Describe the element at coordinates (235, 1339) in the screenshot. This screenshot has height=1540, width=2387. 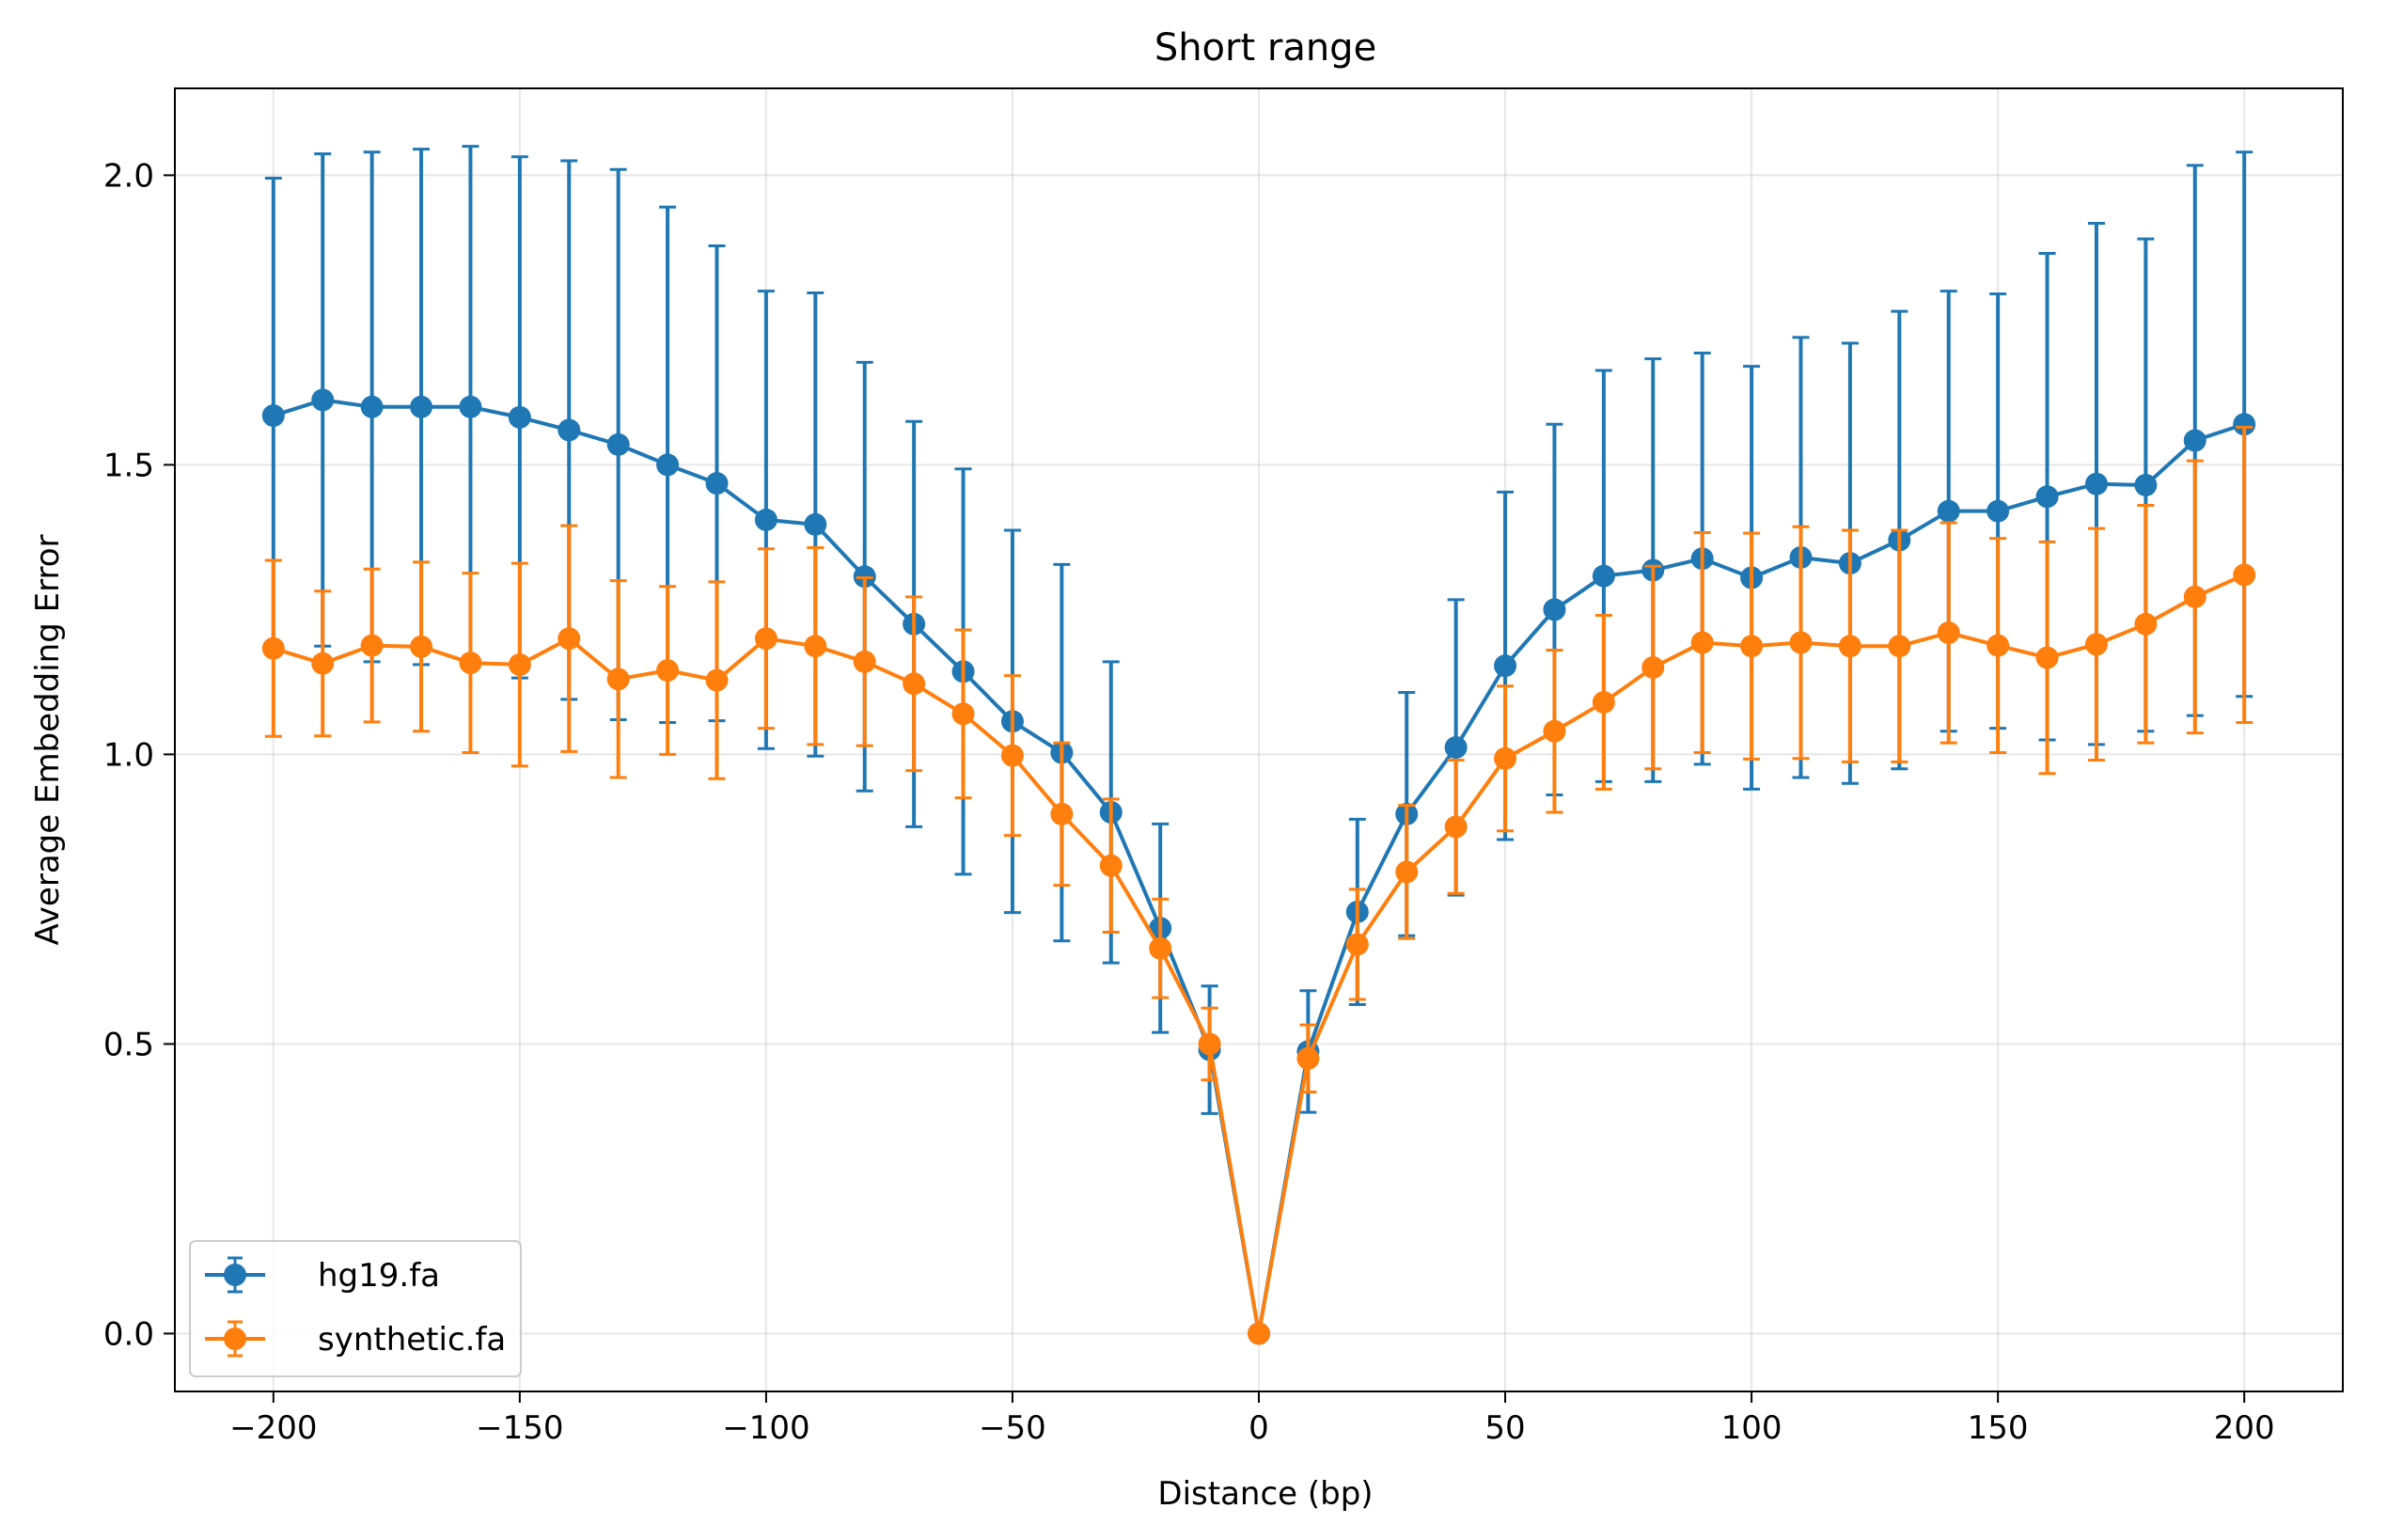
I see `legend-marker-synthetic` at that location.